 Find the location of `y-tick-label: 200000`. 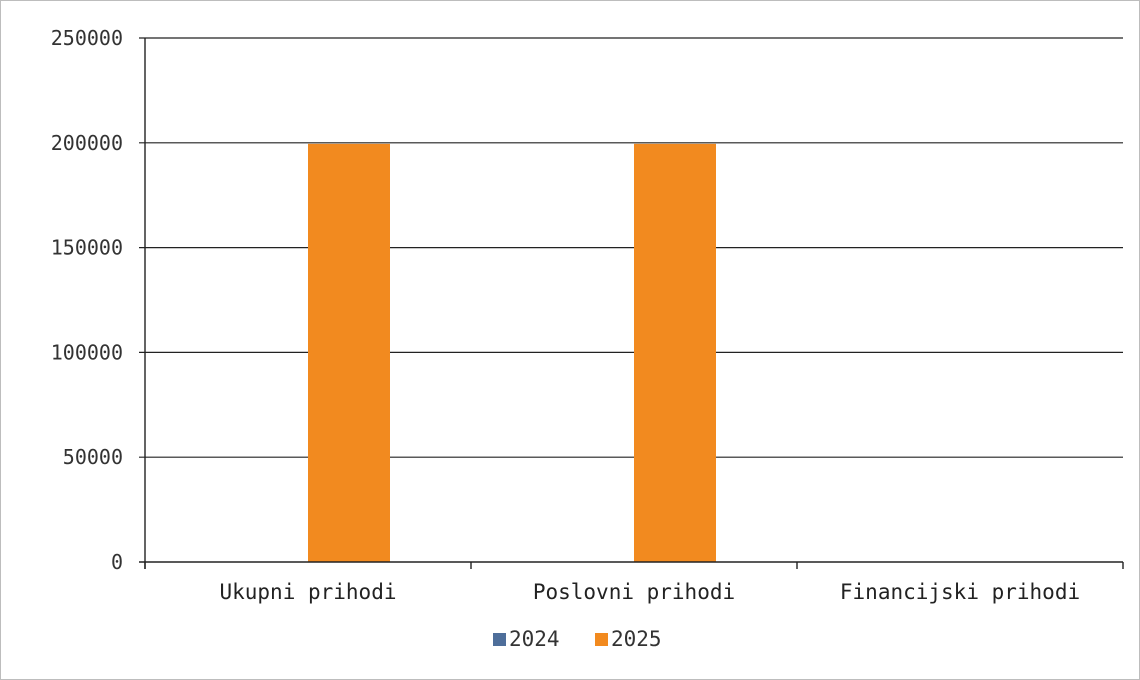

y-tick-label: 200000 is located at coordinates (87, 143).